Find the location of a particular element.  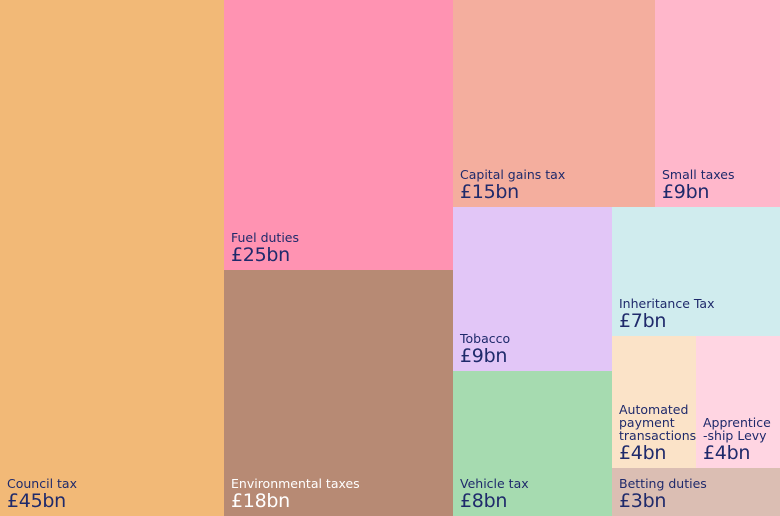

tile-label: Environmental taxes is located at coordinates (295, 483).